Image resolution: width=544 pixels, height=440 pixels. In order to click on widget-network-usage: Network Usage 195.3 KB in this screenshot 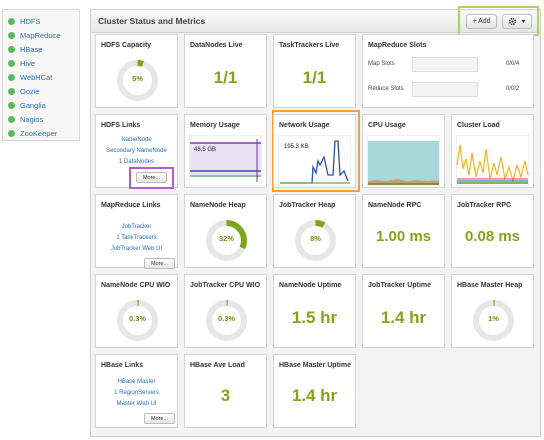, I will do `click(314, 151)`.